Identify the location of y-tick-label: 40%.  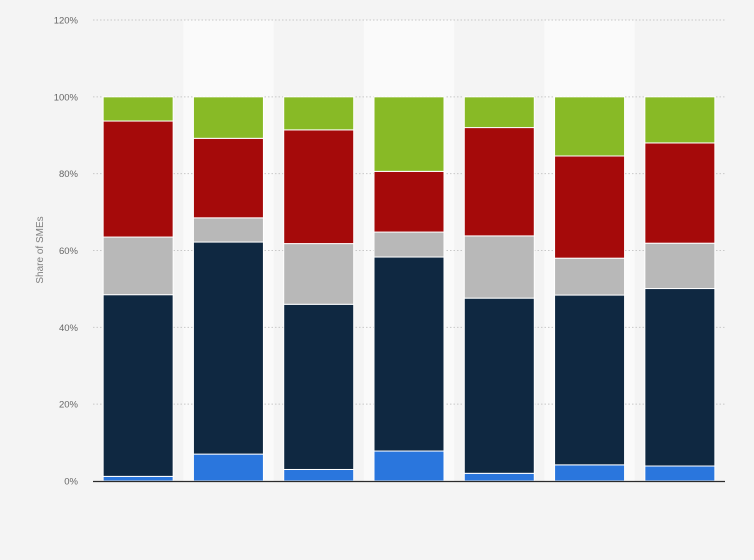
(69, 328).